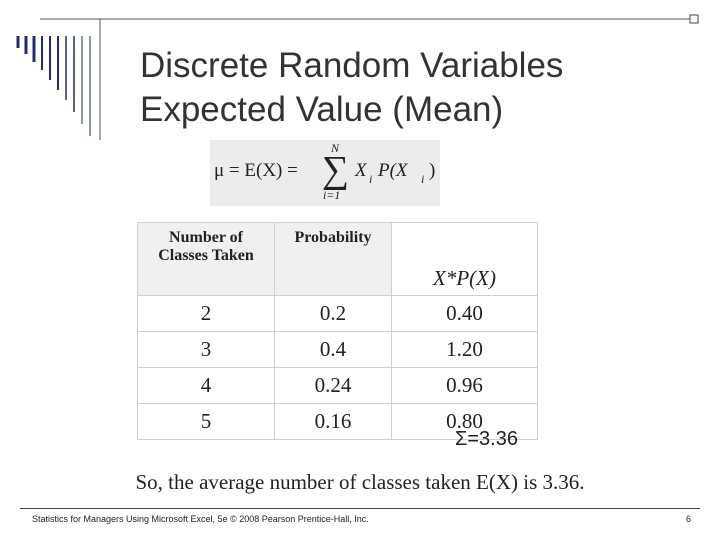  I want to click on formula-text: P(X, so click(393, 170).